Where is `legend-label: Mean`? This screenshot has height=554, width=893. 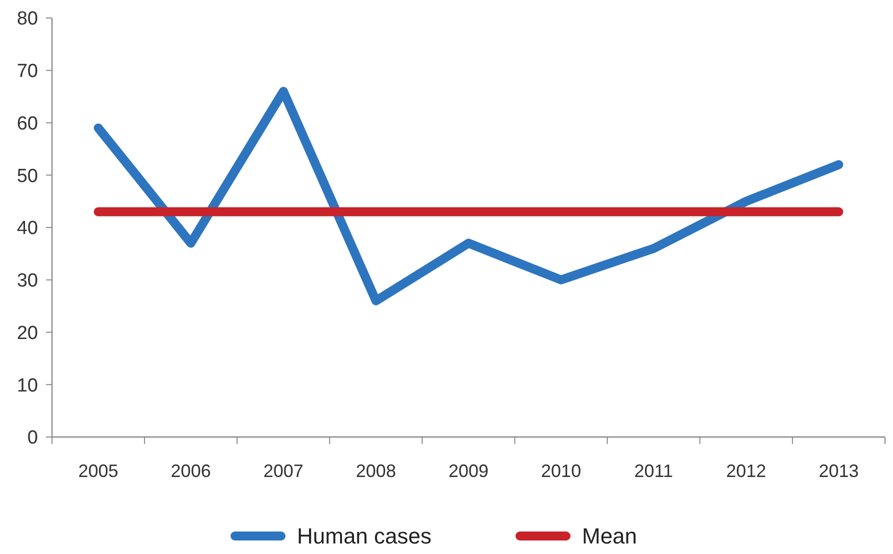
legend-label: Mean is located at coordinates (610, 536).